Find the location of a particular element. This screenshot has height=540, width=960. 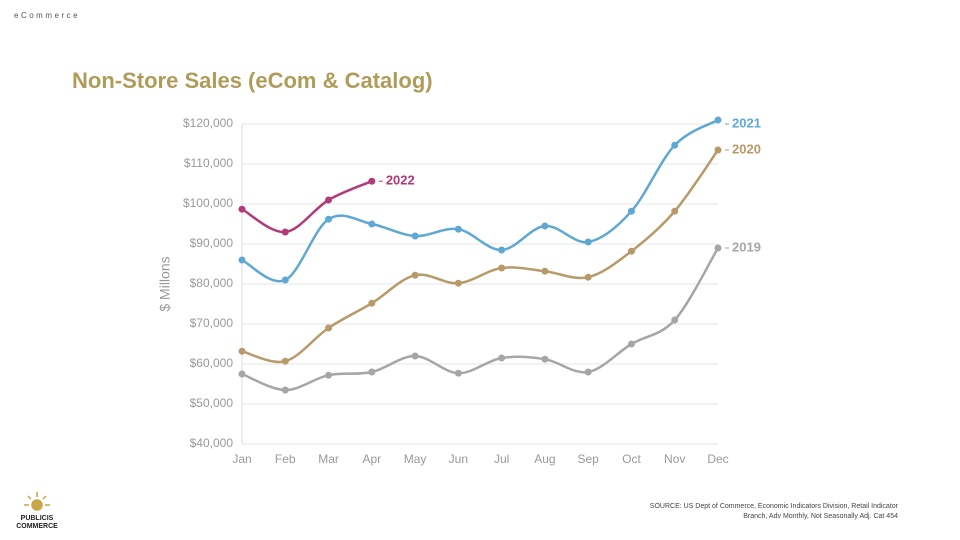

logo-text: PUBLICIS is located at coordinates (37, 518).